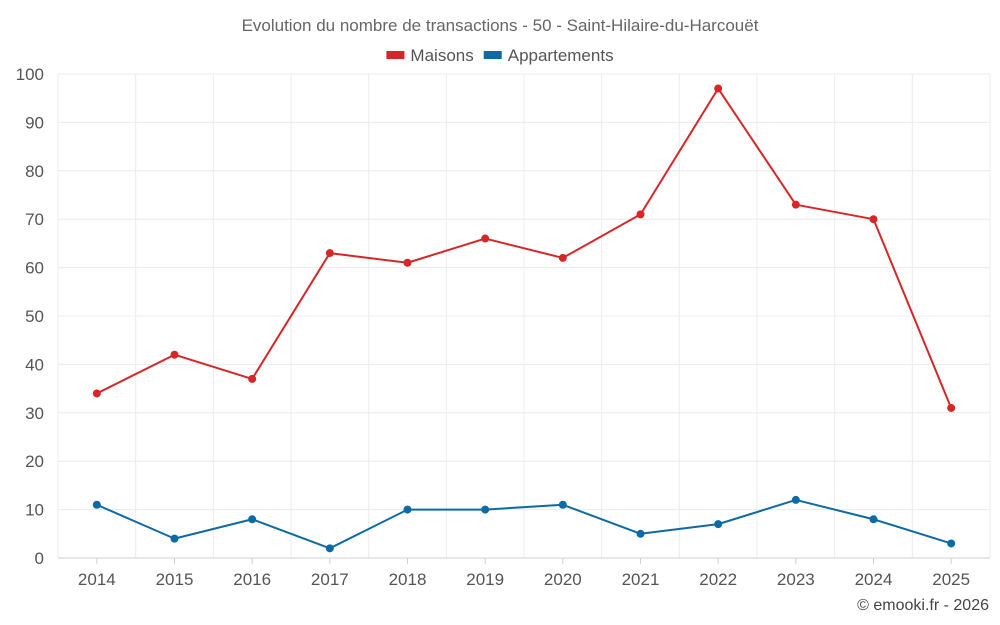 The image size is (1000, 625). I want to click on legend-label-appartements: Appartements, so click(561, 55).